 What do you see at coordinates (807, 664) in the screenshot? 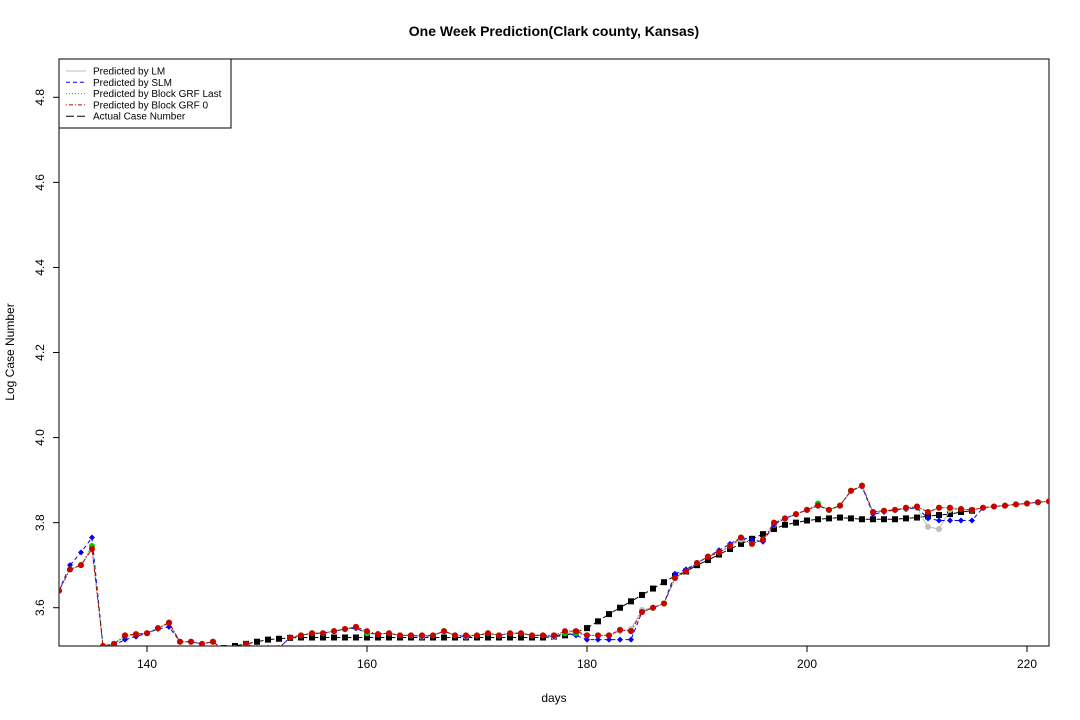
I see `x-tick-label: 200` at bounding box center [807, 664].